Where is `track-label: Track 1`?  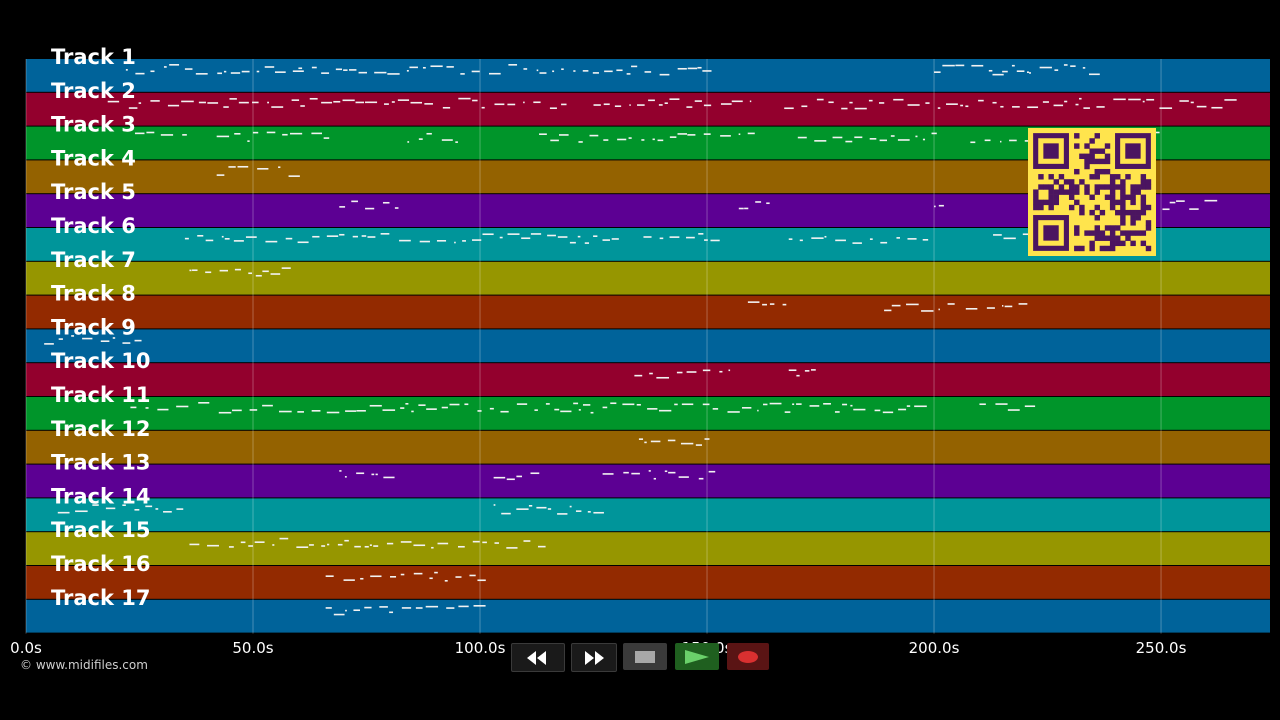
track-label: Track 1 is located at coordinates (93, 57).